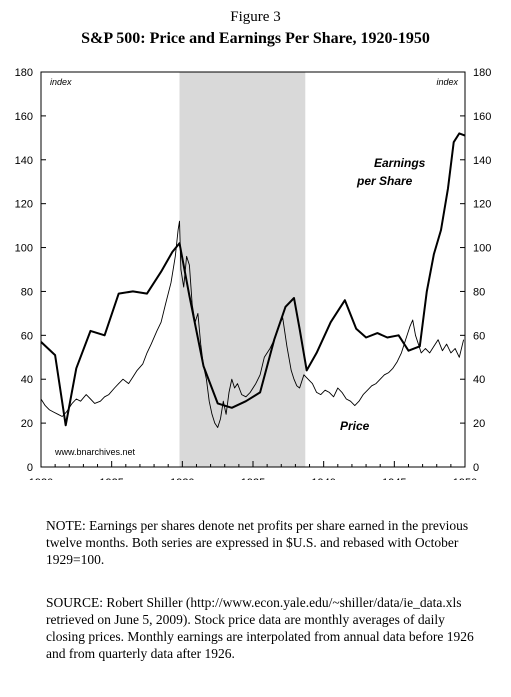 This screenshot has width=511, height=697. I want to click on y-tick-label-right: 40, so click(479, 380).